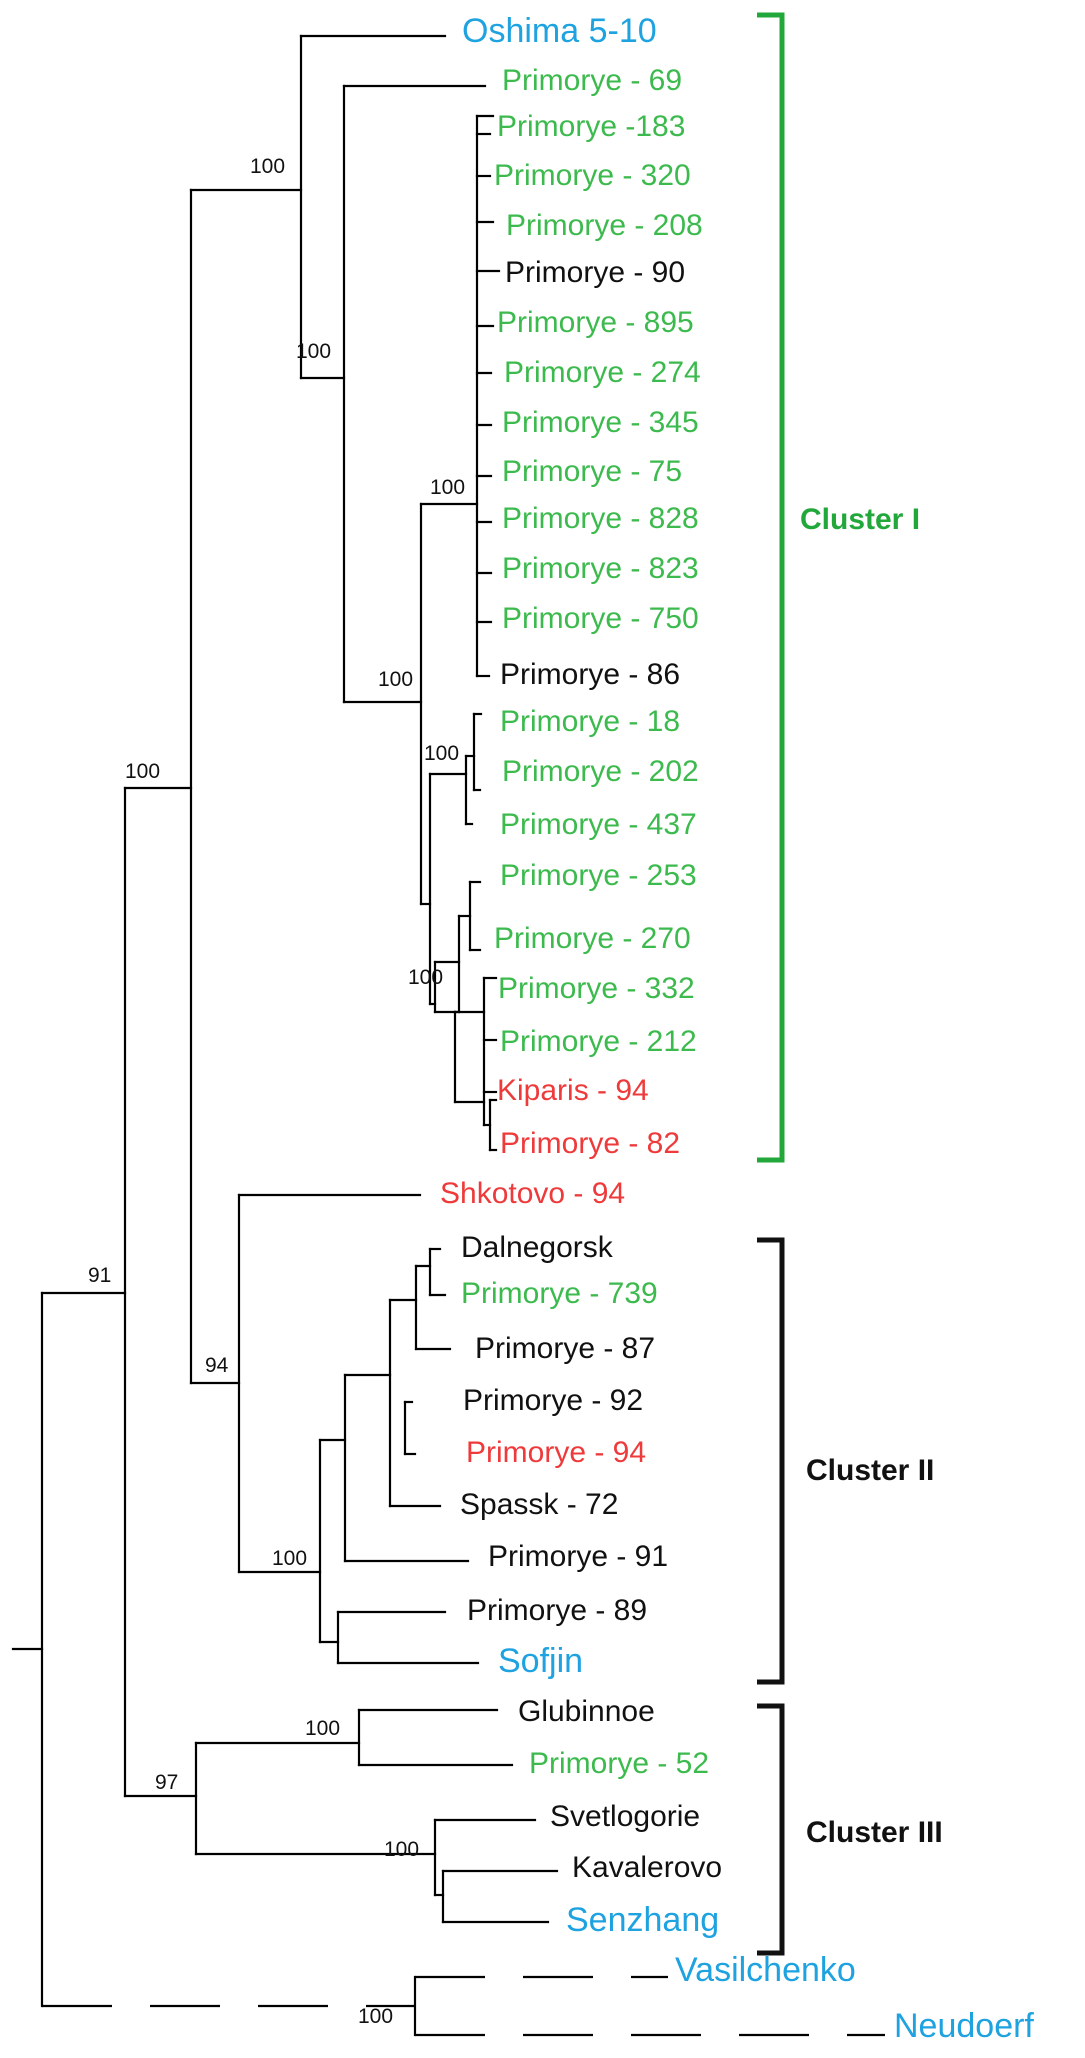 This screenshot has width=1085, height=2058. What do you see at coordinates (647, 1867) in the screenshot?
I see `leaf-label: Kavalerovo` at bounding box center [647, 1867].